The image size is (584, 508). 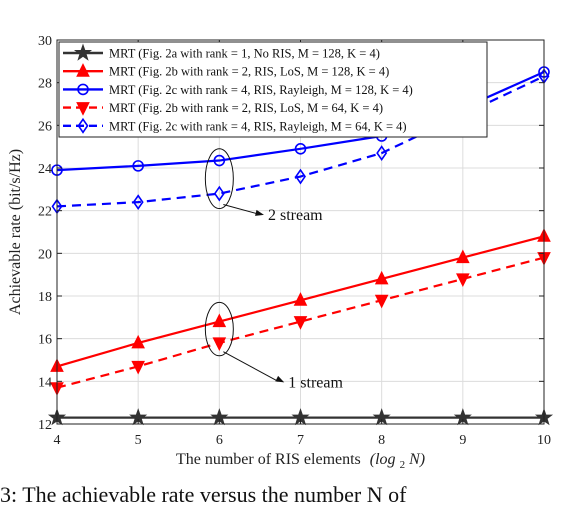 I want to click on y-tick-label: 16, so click(x=45, y=340).